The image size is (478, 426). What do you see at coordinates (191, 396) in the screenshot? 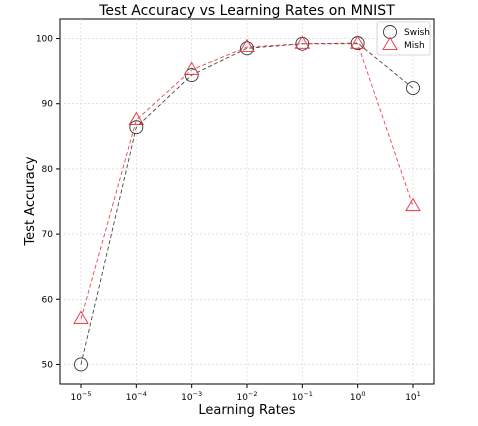
I see `x-tick-label: 10⁻³` at bounding box center [191, 396].